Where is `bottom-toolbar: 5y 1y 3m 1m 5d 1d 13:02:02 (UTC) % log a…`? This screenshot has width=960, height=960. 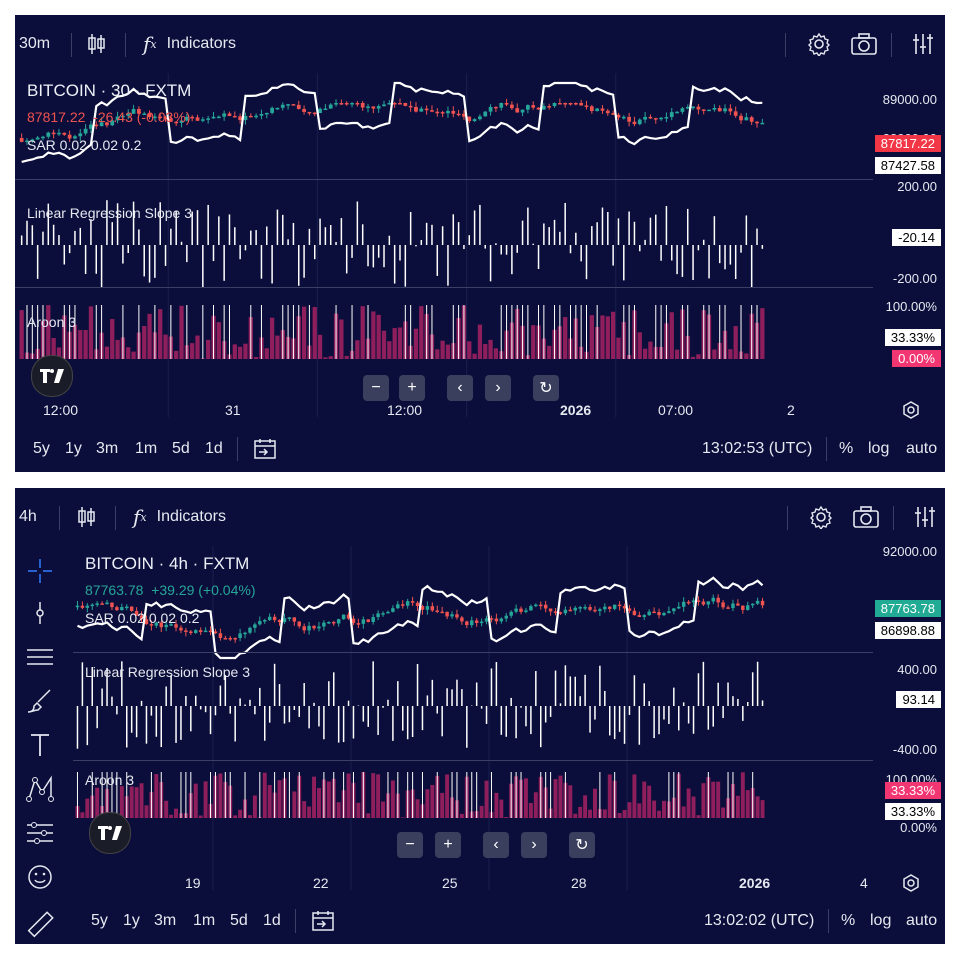 bottom-toolbar: 5y 1y 3m 1m 5d 1d 13:02:02 (UTC) % log a… is located at coordinates (480, 921).